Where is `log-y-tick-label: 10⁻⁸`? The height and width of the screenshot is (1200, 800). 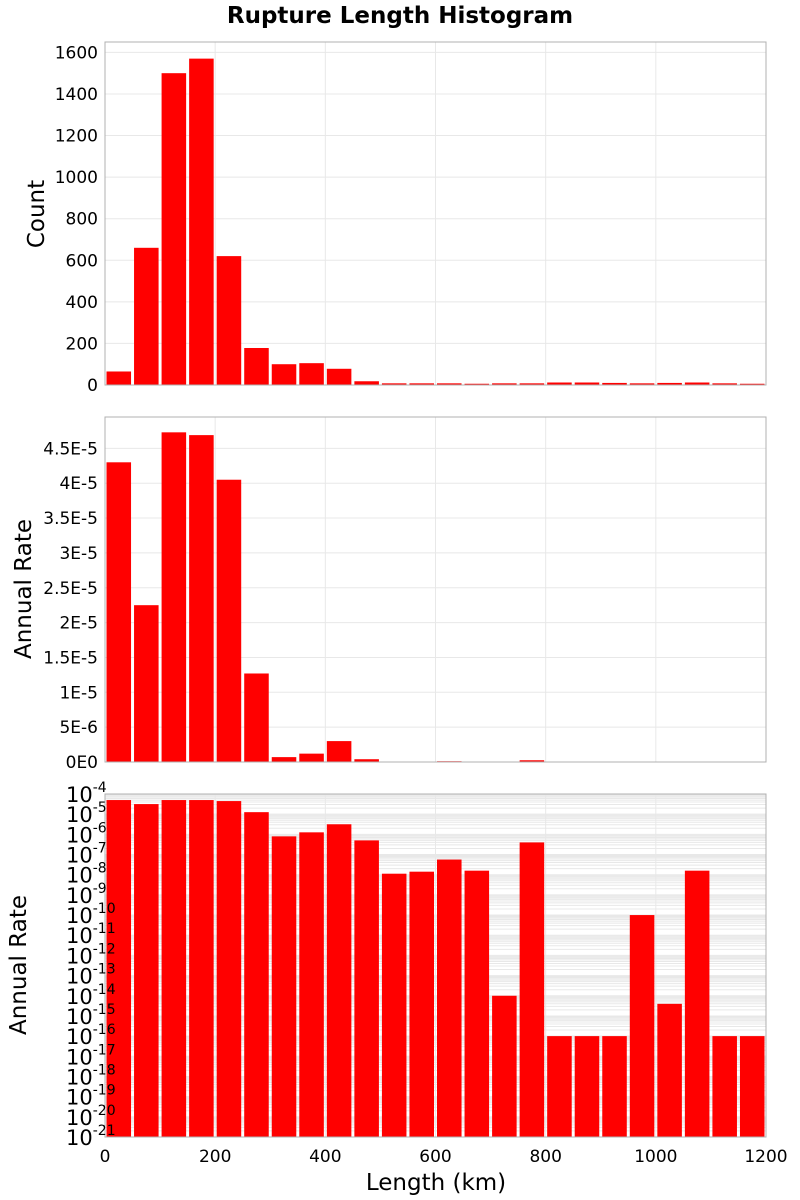 log-y-tick-label: 10⁻⁸ is located at coordinates (86, 874).